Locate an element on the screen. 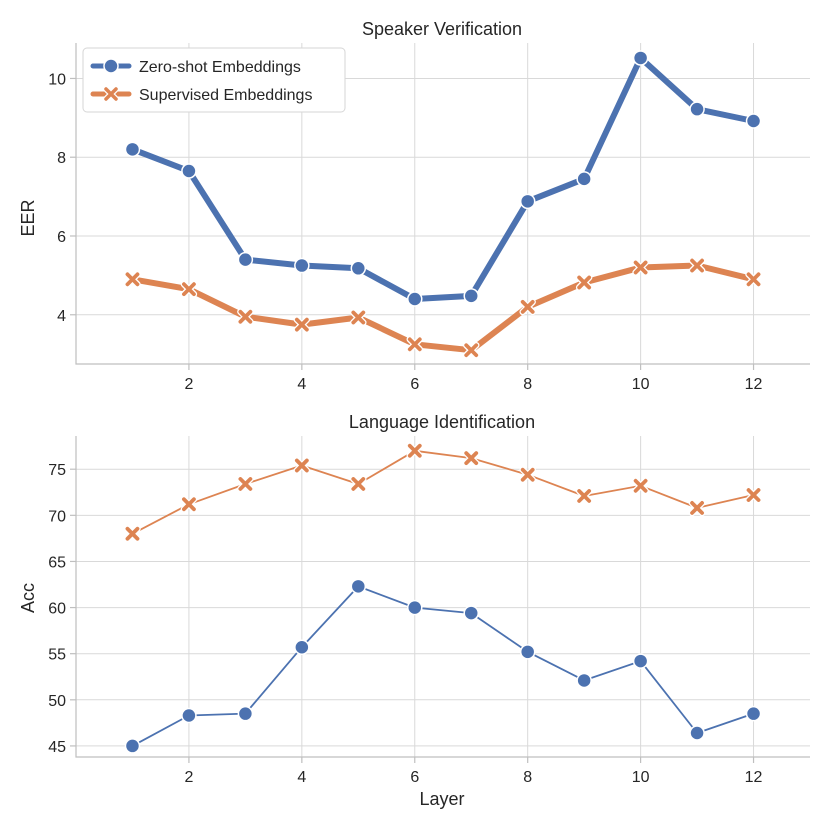 The height and width of the screenshot is (830, 830). chart-title: Speaker Verification is located at coordinates (442, 29).